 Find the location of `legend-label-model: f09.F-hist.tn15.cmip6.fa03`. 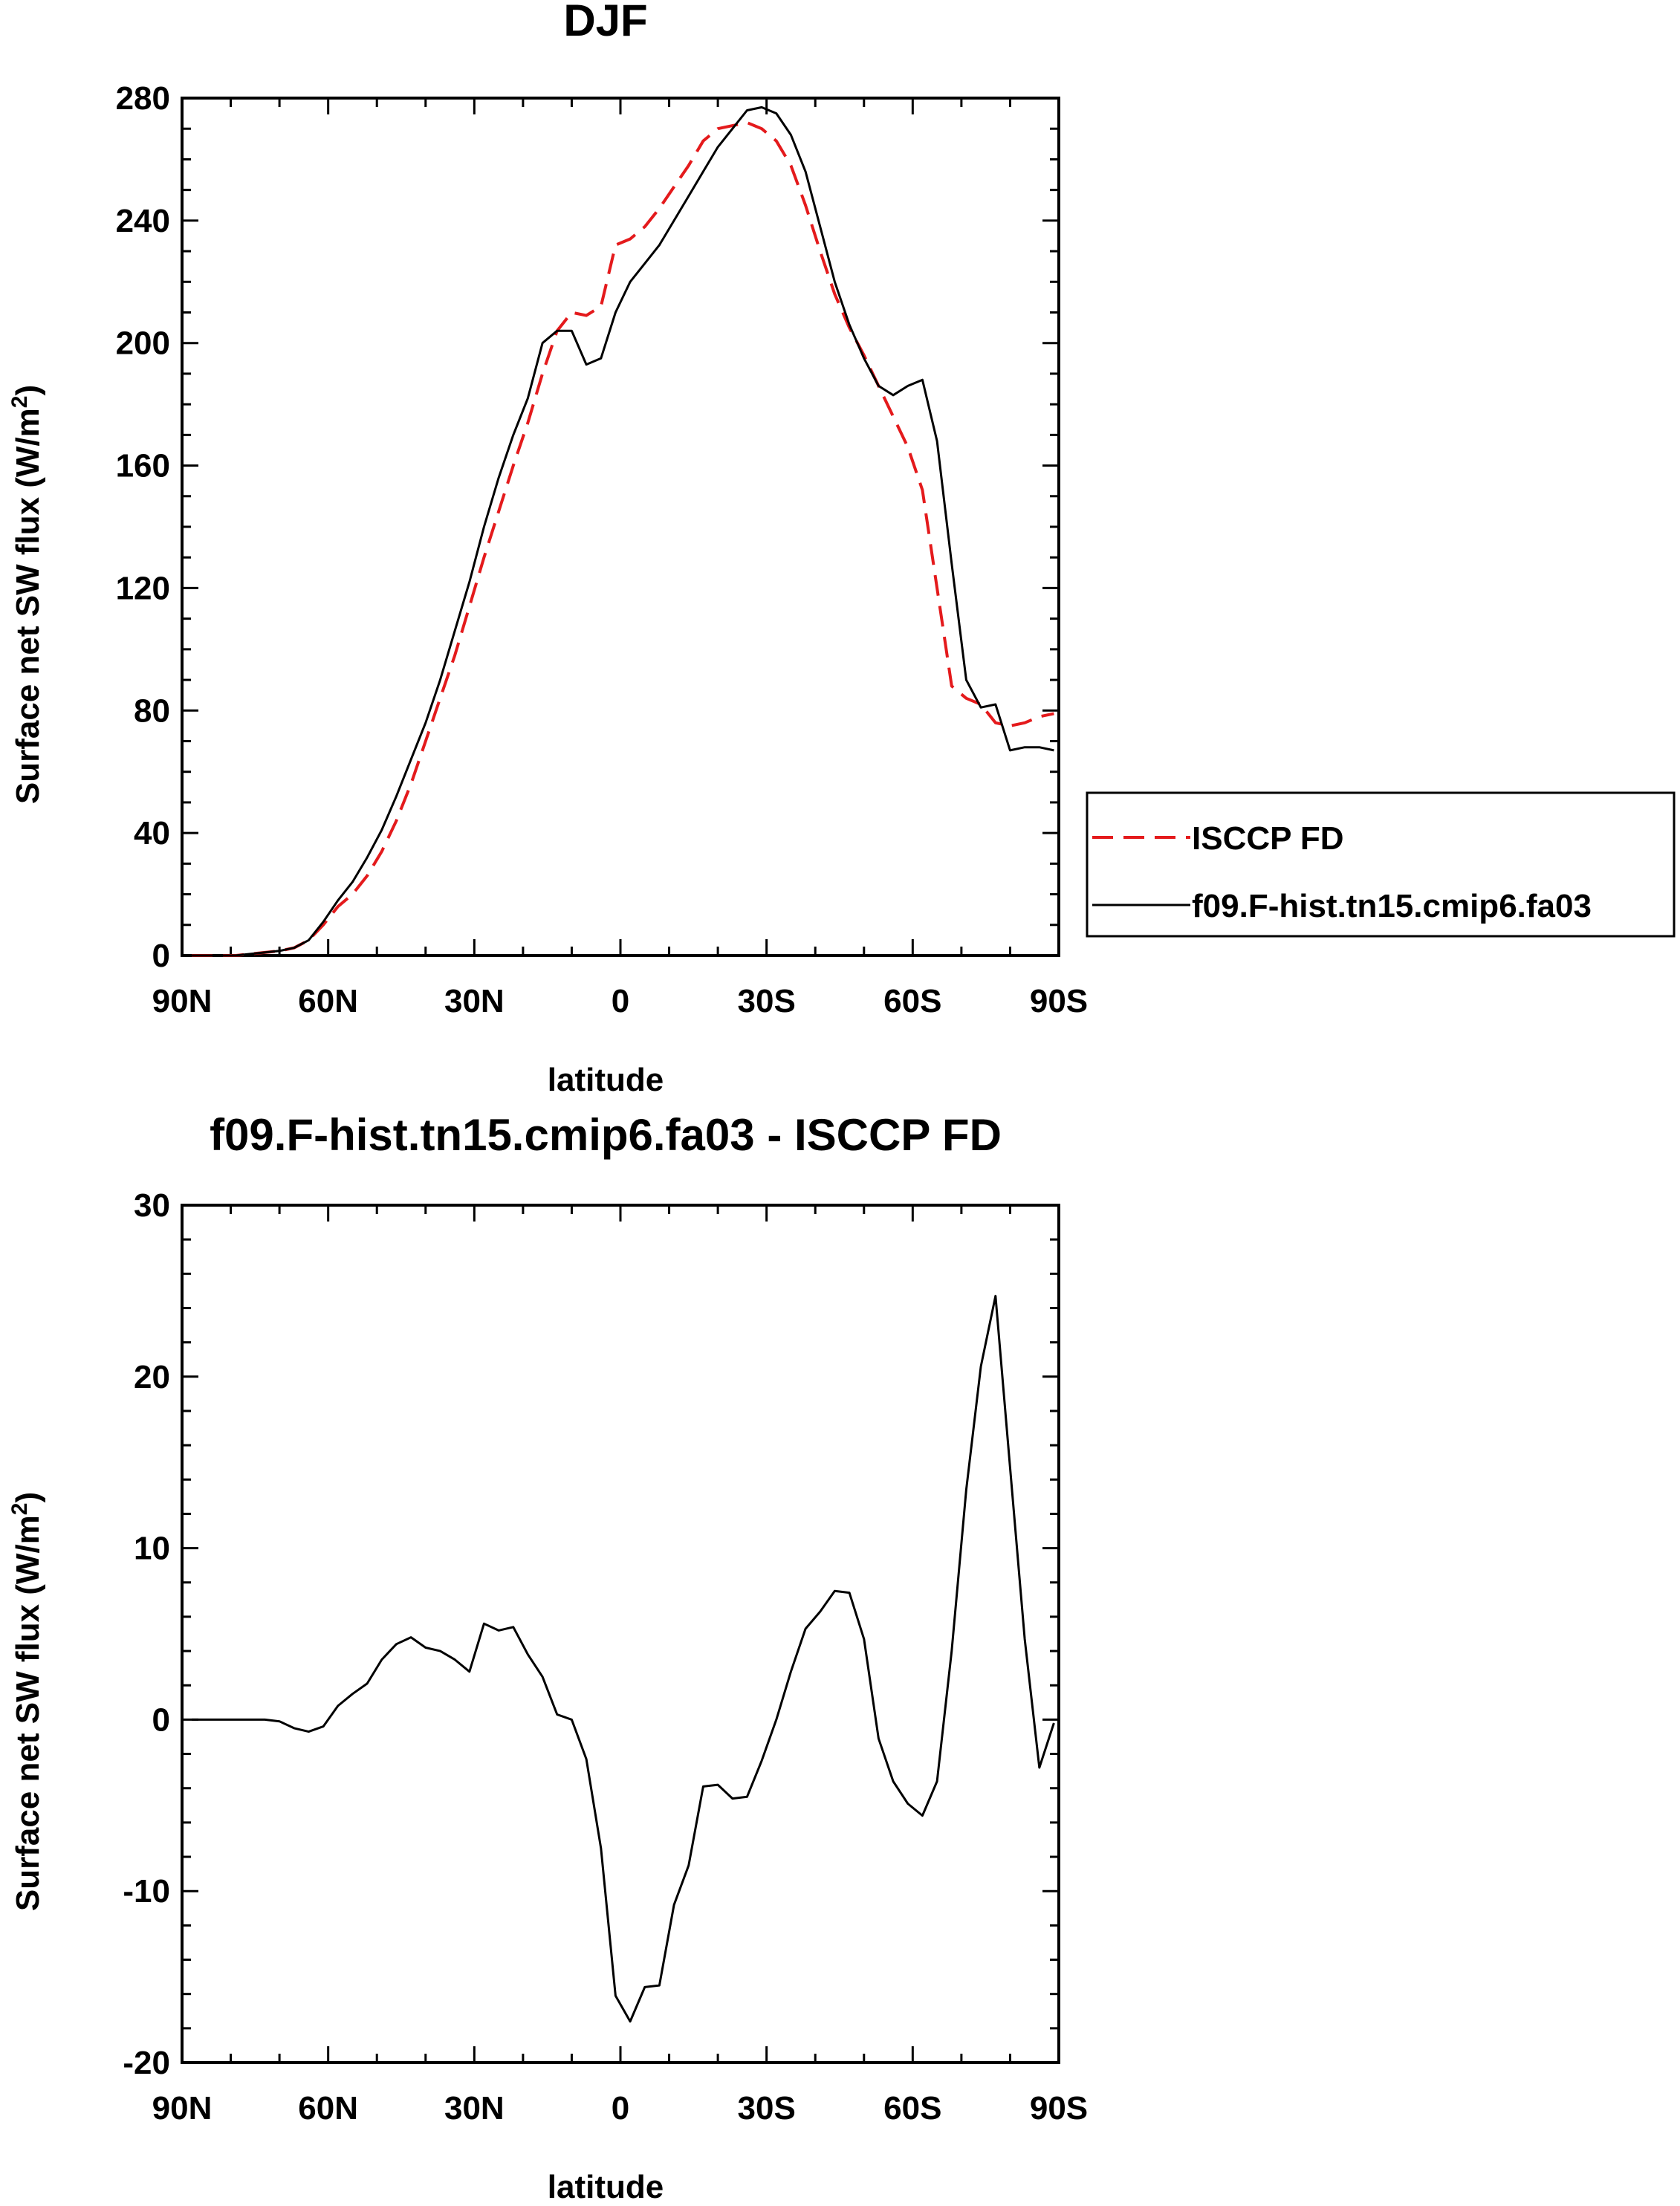

legend-label-model: f09.F-hist.tn15.cmip6.fa03 is located at coordinates (1392, 906).